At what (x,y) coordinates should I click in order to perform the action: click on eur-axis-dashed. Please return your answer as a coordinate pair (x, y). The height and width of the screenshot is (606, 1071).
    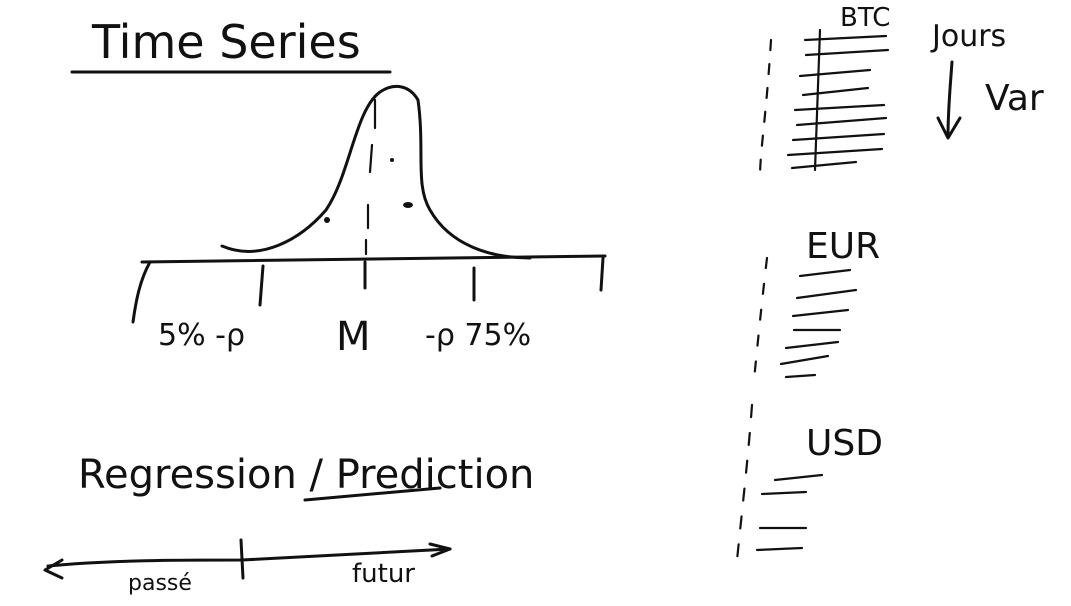
    Looking at the image, I should click on (760, 319).